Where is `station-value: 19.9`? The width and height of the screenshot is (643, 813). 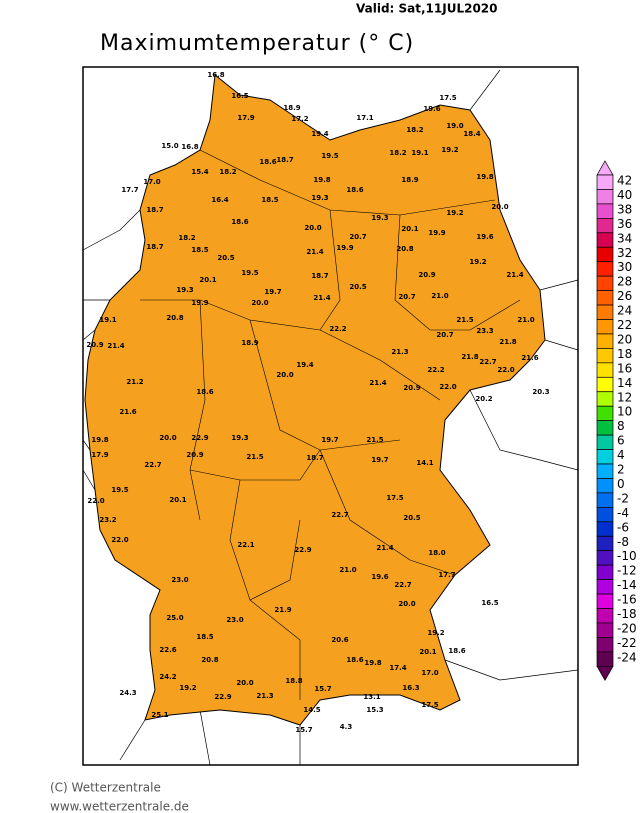 station-value: 19.9 is located at coordinates (199, 303).